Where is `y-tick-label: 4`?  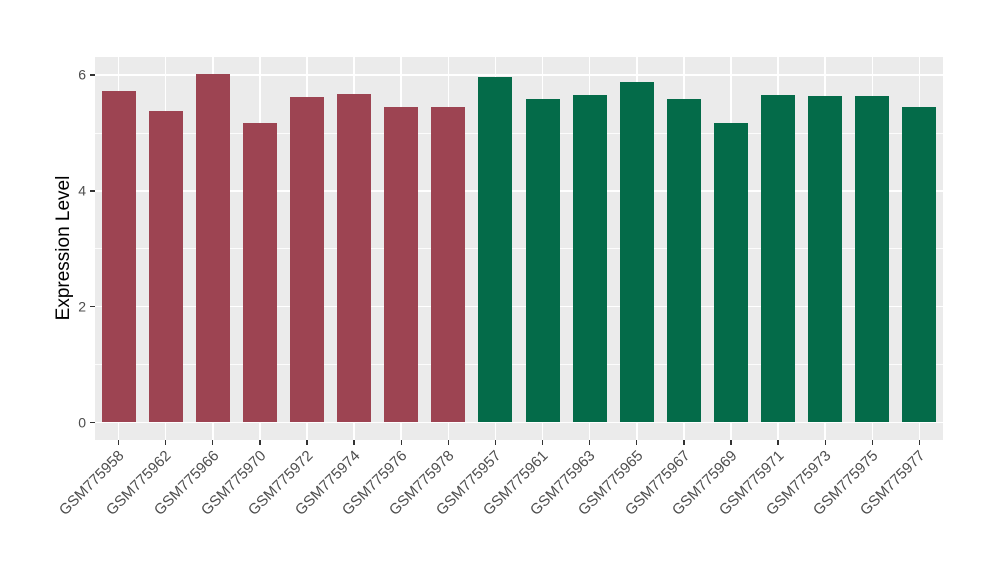 y-tick-label: 4 is located at coordinates (82, 190).